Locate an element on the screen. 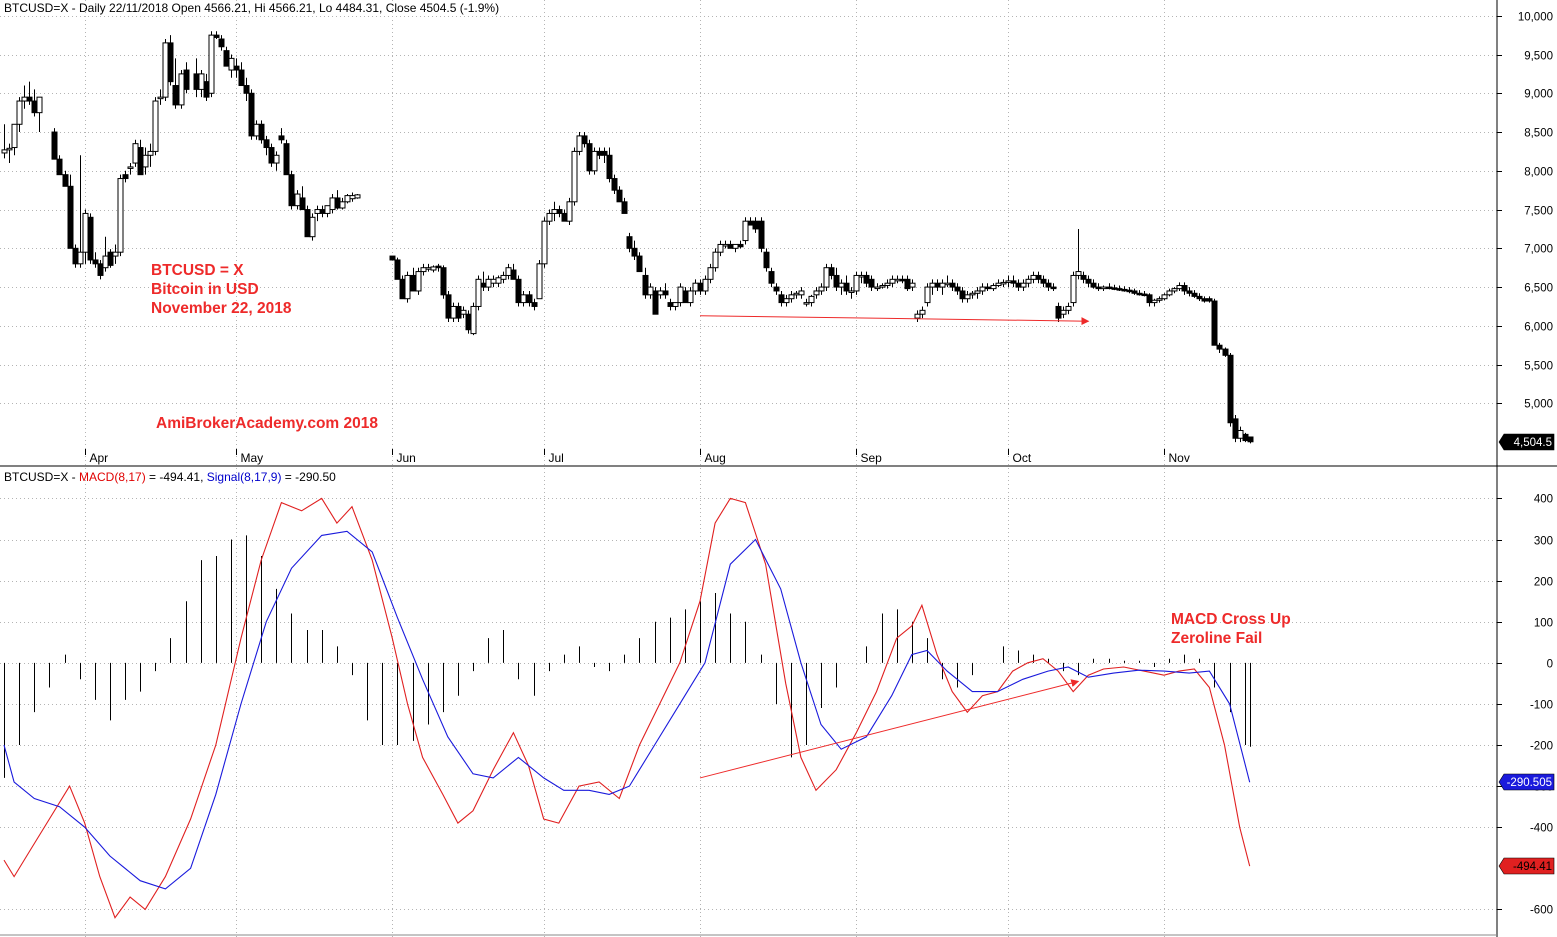 This screenshot has width=1557, height=937. price-tick-label: 8,000 is located at coordinates (1538, 173).